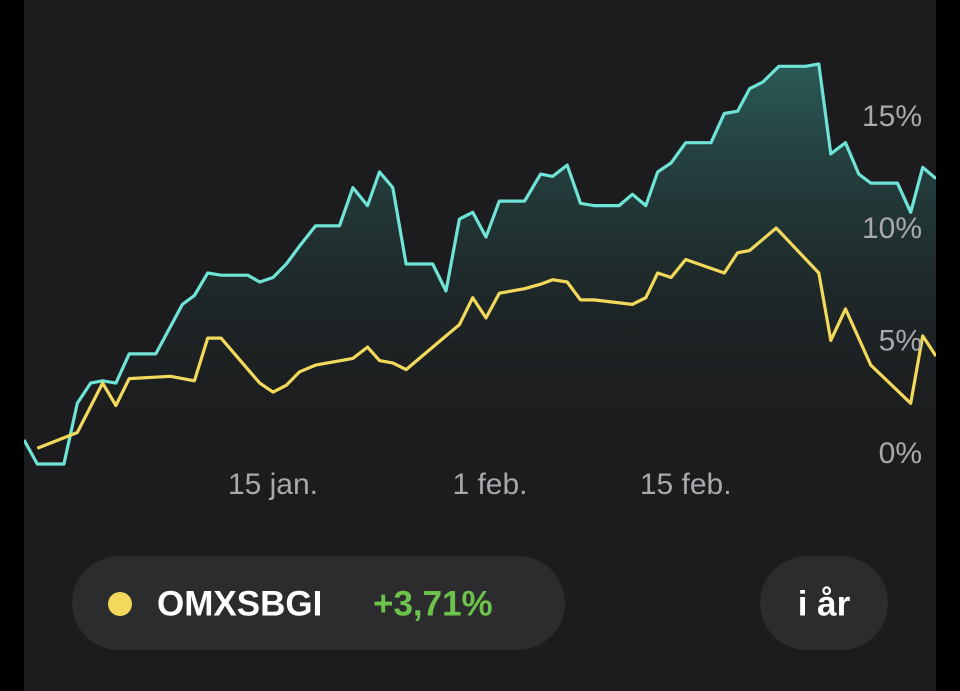 The image size is (960, 691). I want to click on y-tick-label: 10%, so click(892, 228).